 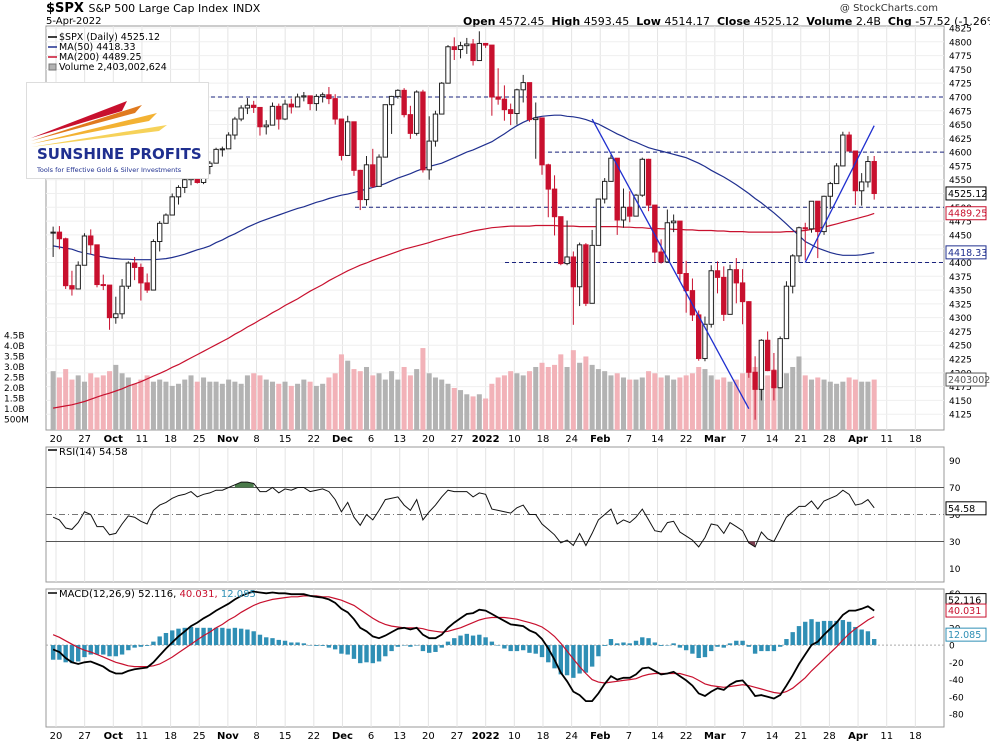 What do you see at coordinates (657, 736) in the screenshot?
I see `x-tick-label: 14` at bounding box center [657, 736].